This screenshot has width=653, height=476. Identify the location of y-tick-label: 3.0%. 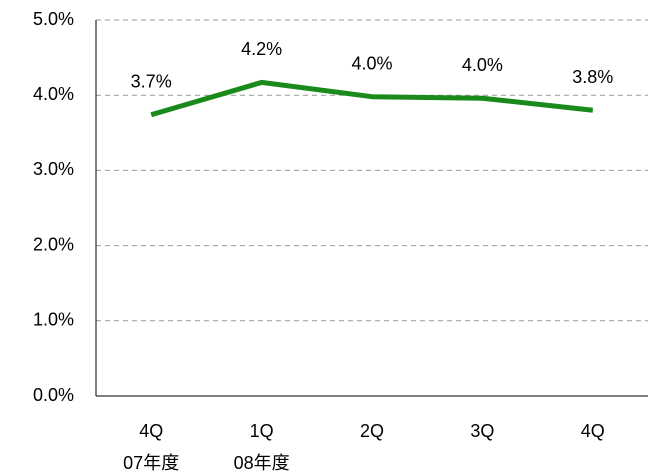
(53, 169).